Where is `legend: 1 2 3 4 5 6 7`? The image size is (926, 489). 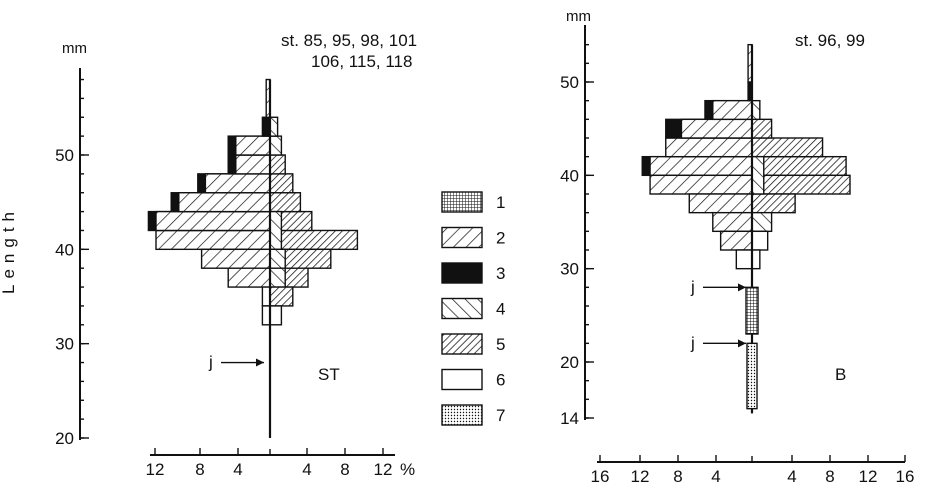
legend: 1 2 3 4 5 6 7 is located at coordinates (473, 308).